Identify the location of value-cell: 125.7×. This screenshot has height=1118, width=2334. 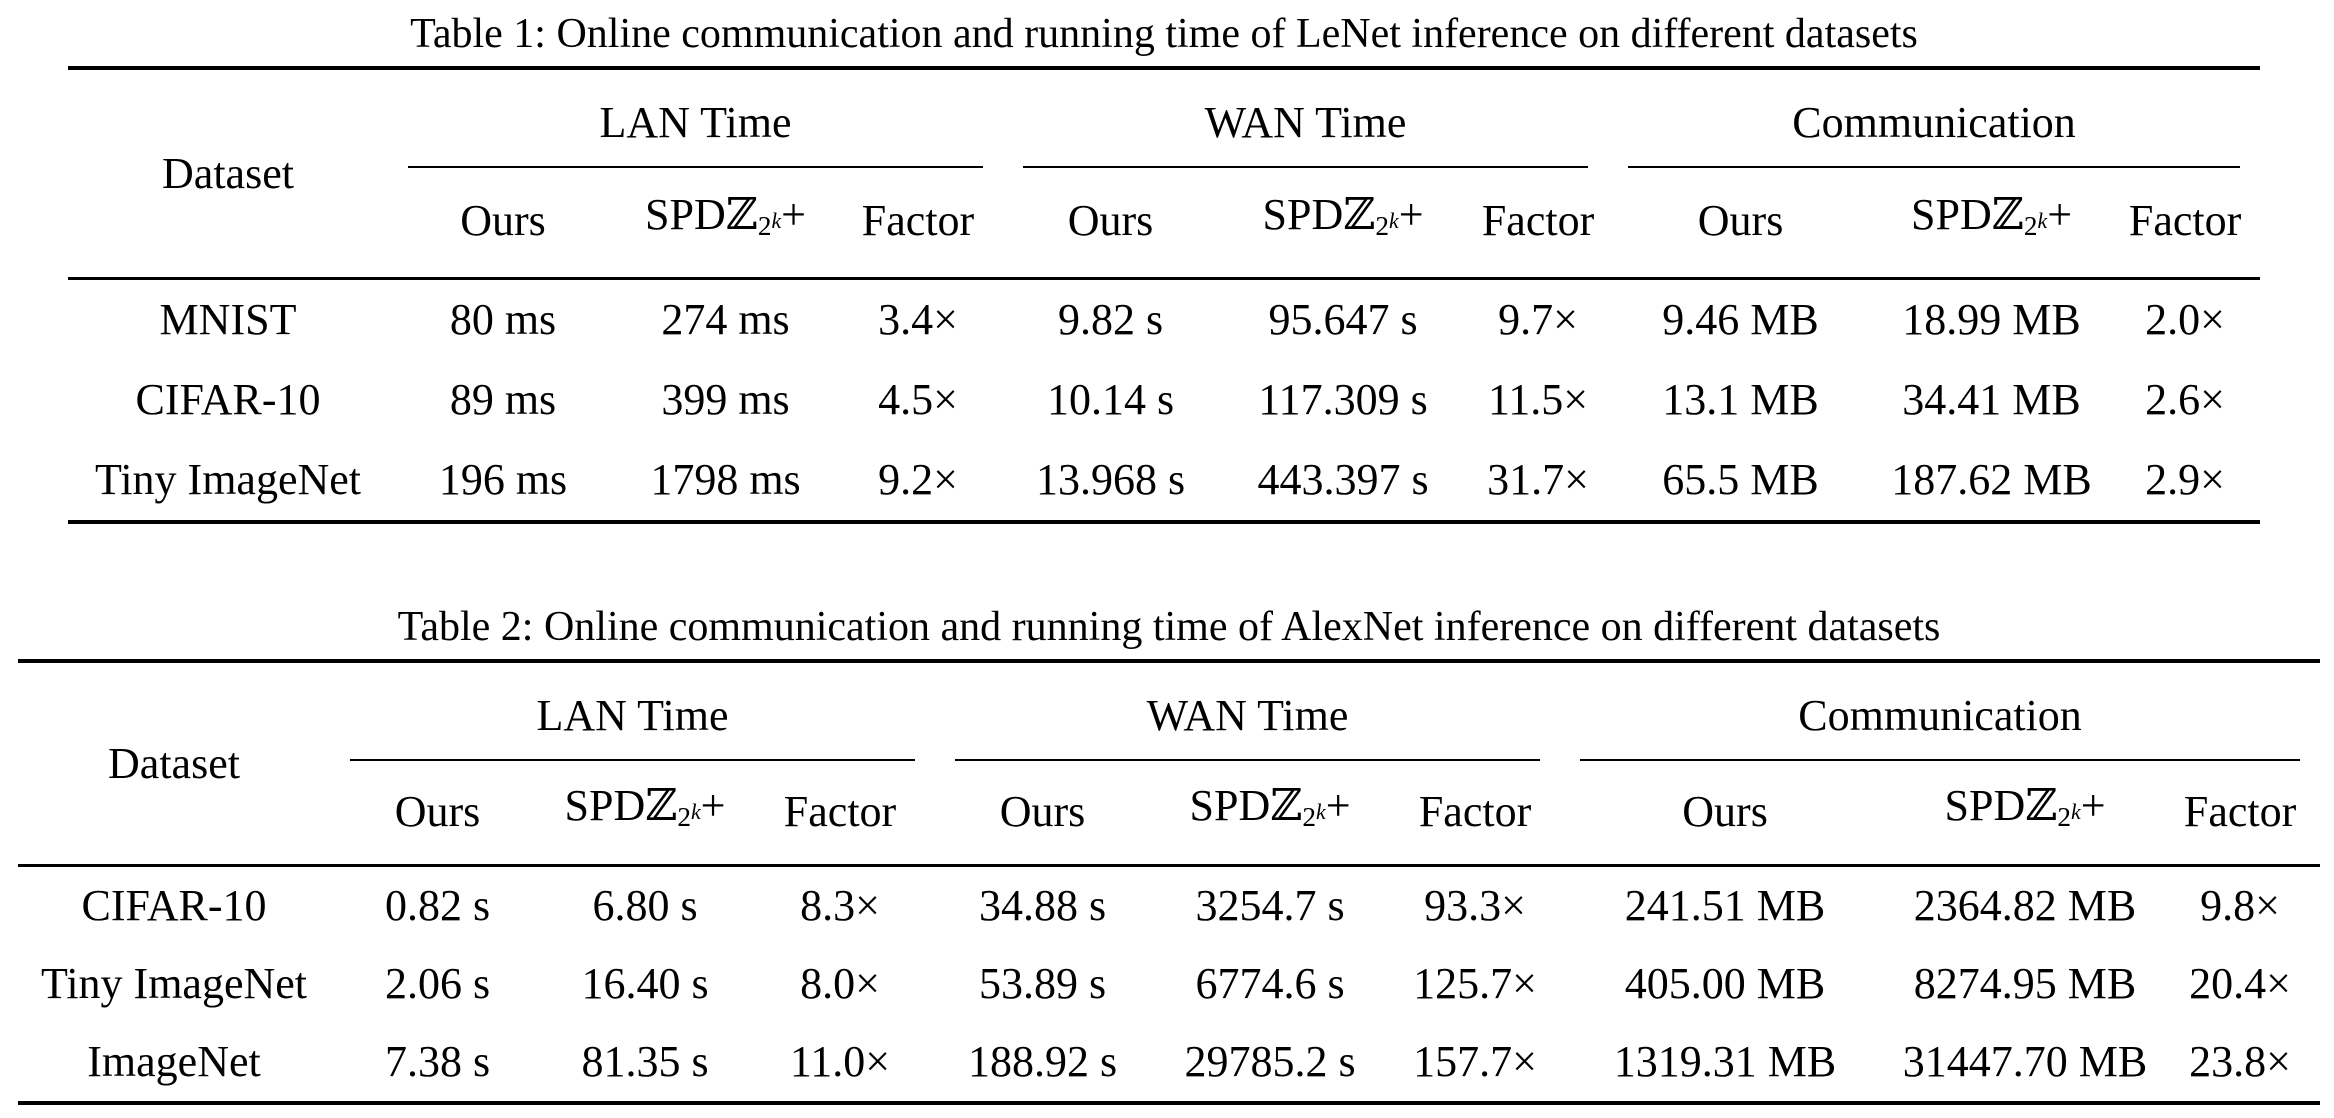
(1475, 983).